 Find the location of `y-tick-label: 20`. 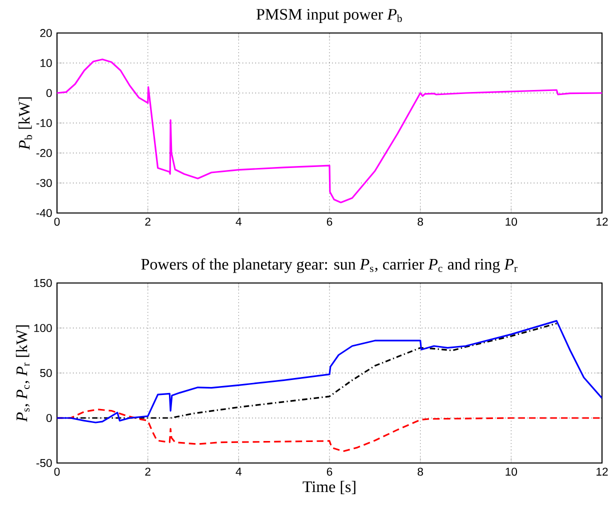

y-tick-label: 20 is located at coordinates (46, 33).